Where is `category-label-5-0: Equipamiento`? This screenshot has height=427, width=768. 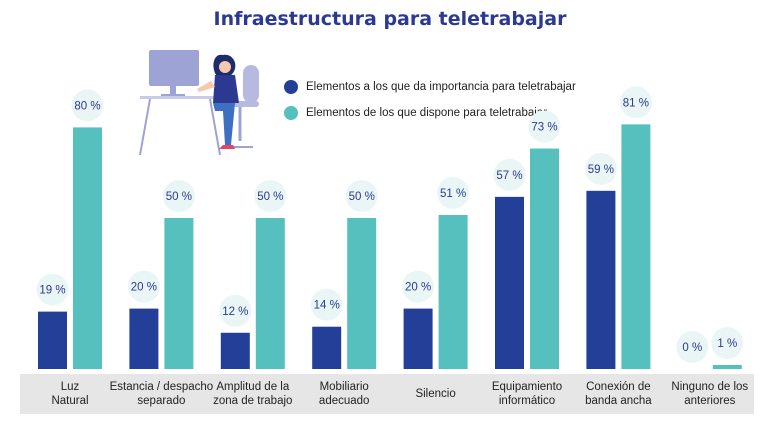 category-label-5-0: Equipamiento is located at coordinates (527, 387).